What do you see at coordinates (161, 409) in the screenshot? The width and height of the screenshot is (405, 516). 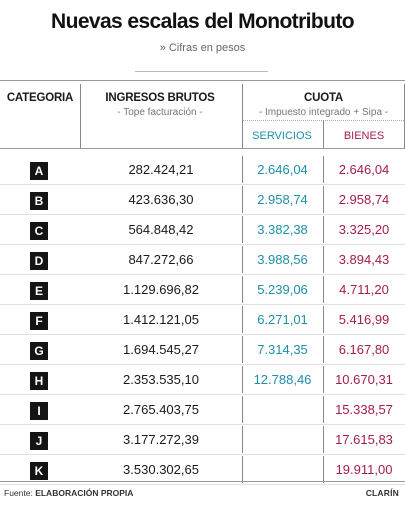 I see `ingresos-cell: 2.765.403,75` at bounding box center [161, 409].